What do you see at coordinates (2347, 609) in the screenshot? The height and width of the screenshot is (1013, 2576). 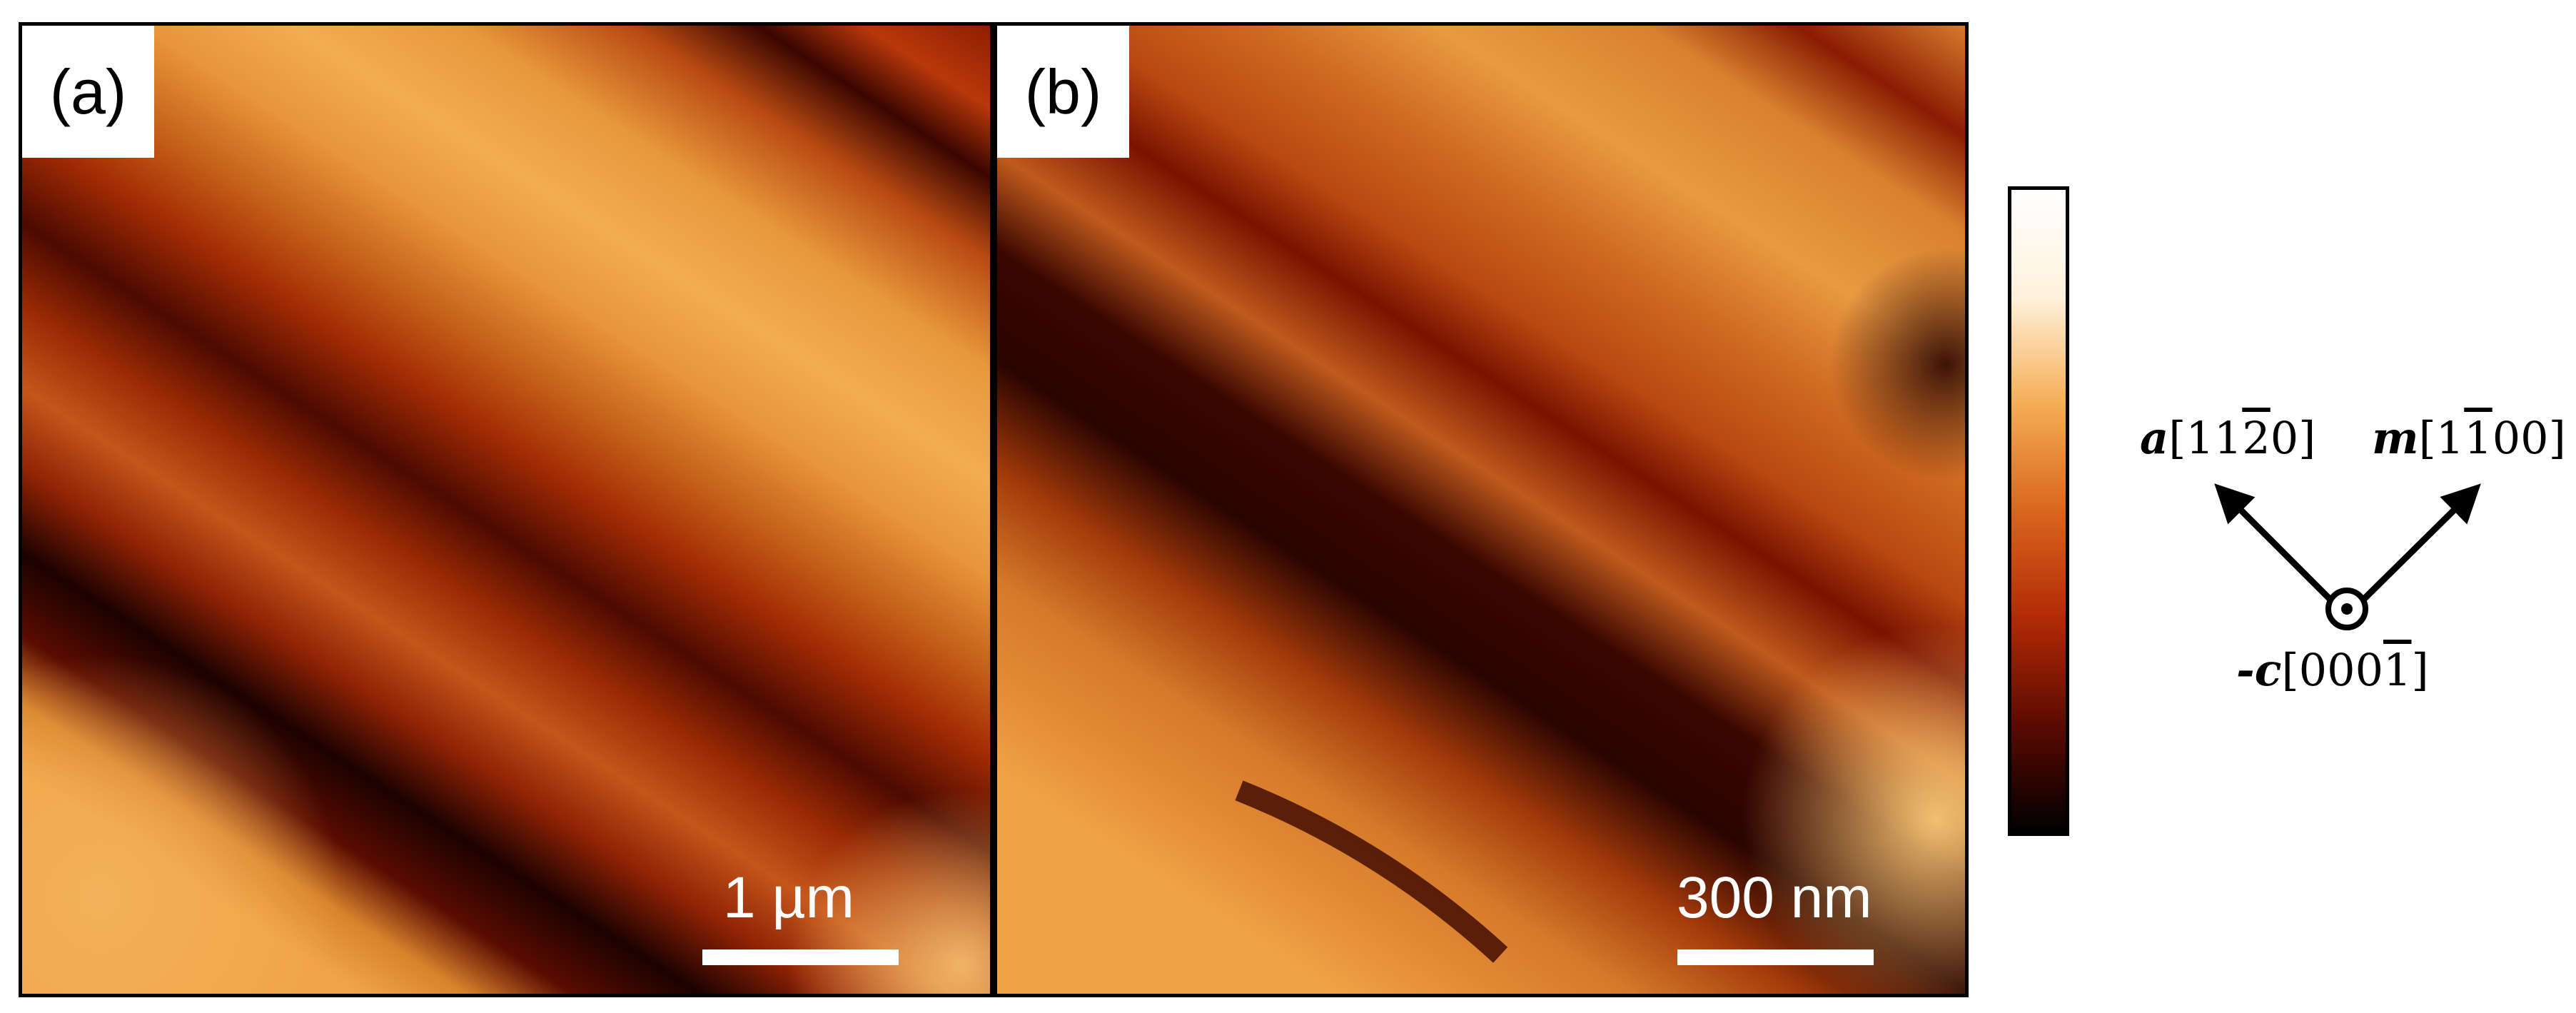 I see `out-of-plane-c-dot` at bounding box center [2347, 609].